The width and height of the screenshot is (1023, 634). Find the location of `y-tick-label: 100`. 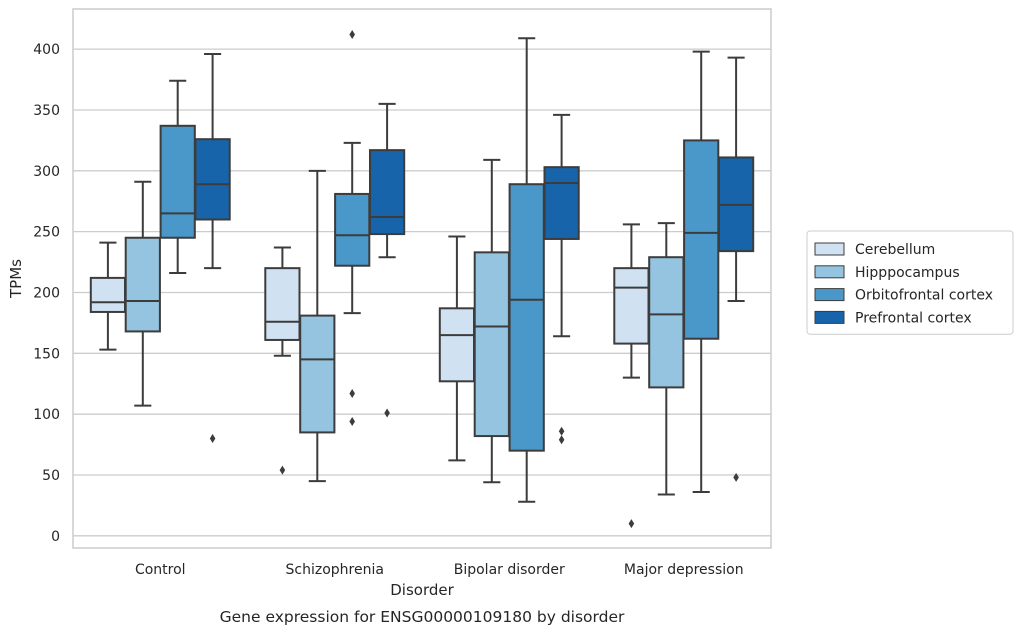

y-tick-label: 100 is located at coordinates (46, 415).